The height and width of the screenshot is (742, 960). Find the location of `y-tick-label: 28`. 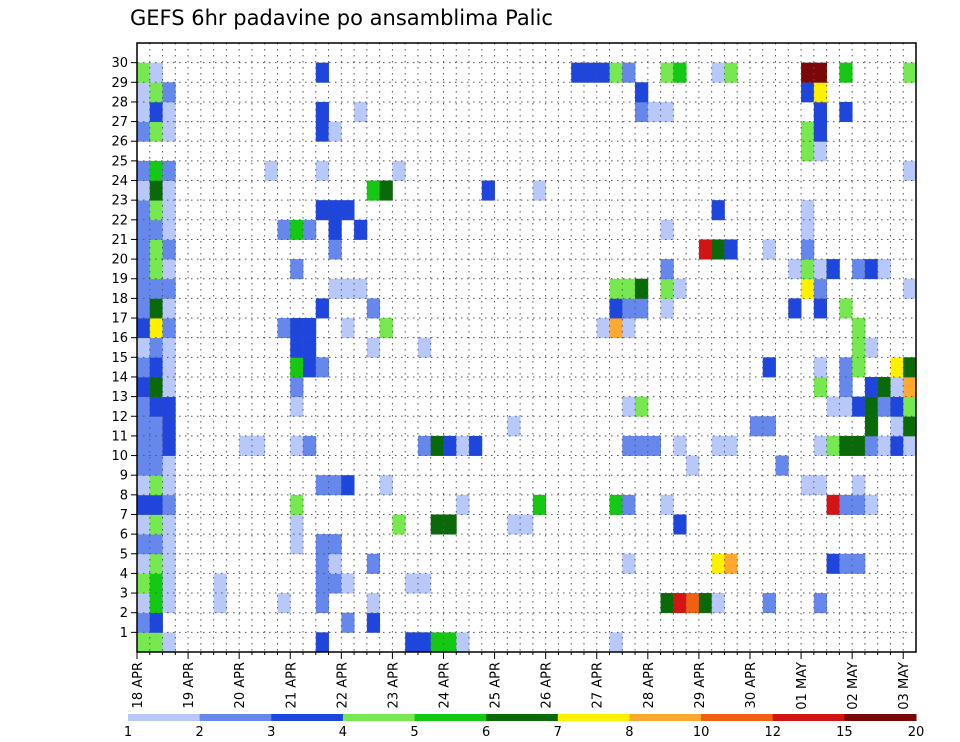

y-tick-label: 28 is located at coordinates (119, 102).